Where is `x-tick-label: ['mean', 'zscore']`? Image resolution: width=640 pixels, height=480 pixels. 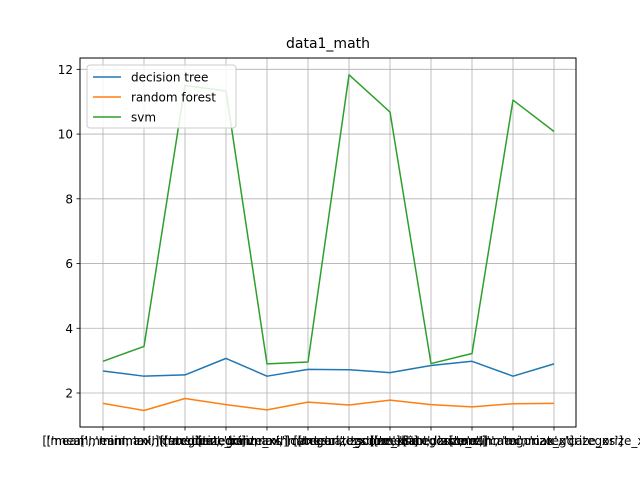 x-tick-label: ['mean', 'zscore'] is located at coordinates (349, 441).